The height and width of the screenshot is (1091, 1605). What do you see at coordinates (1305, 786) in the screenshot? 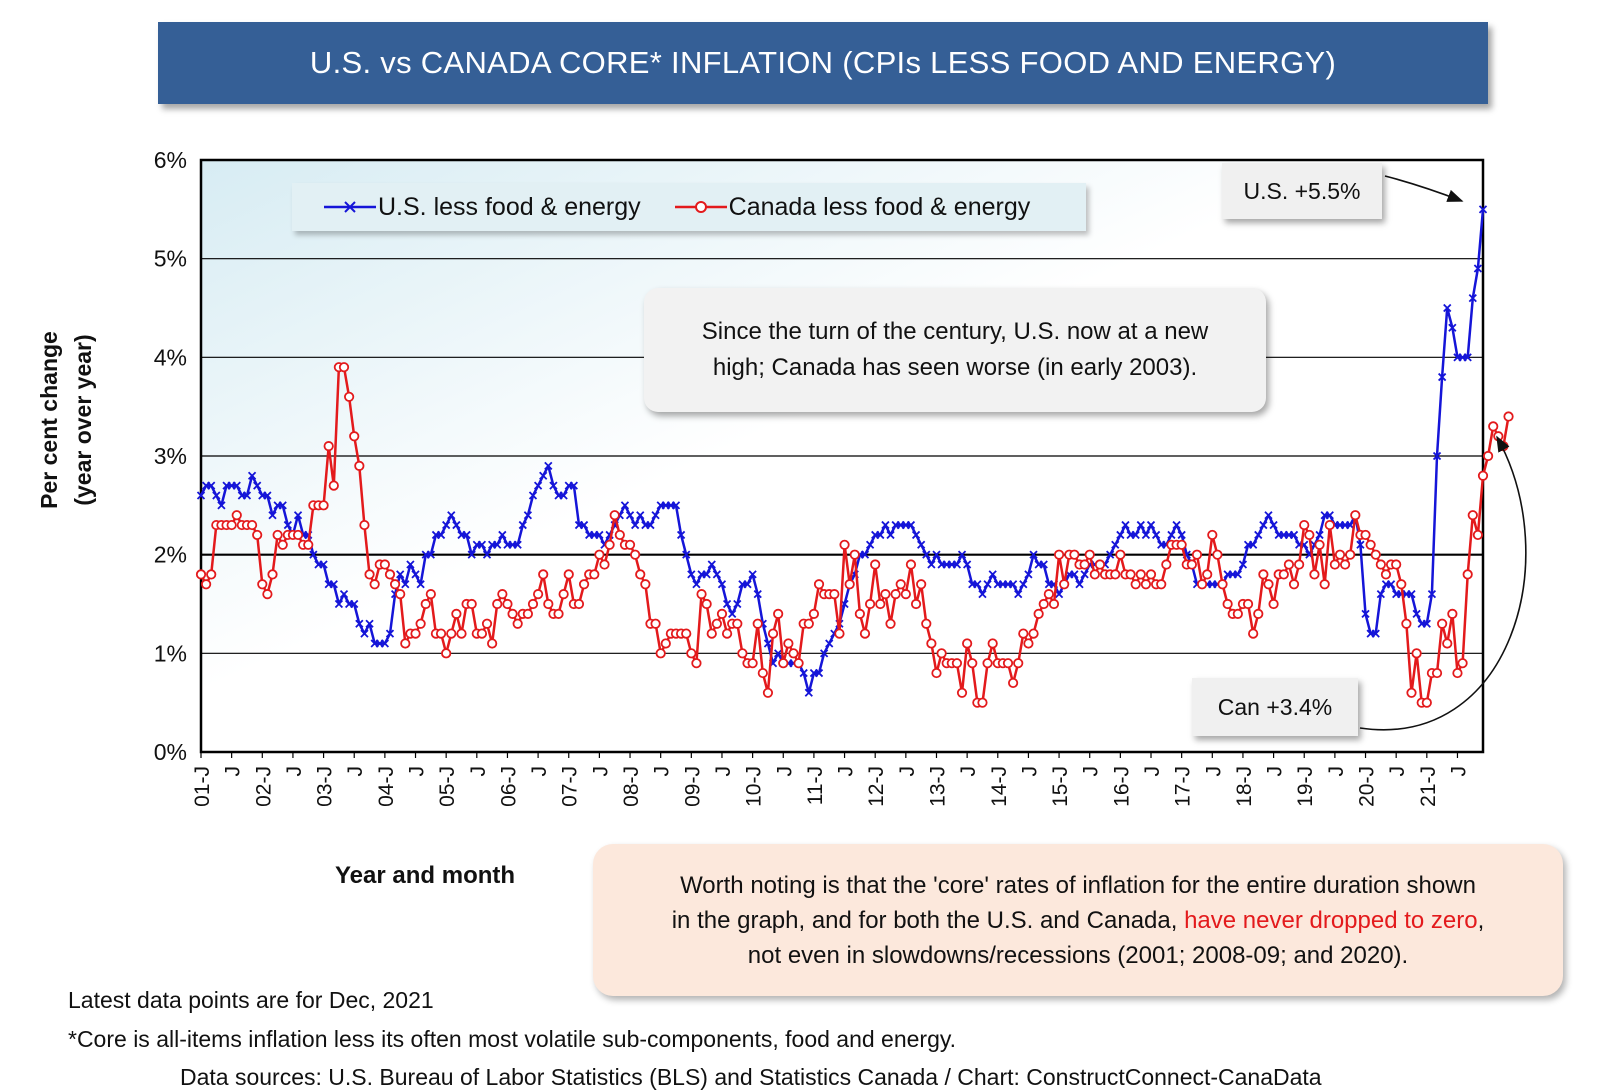
I see `x-tick-label: 19-J` at bounding box center [1305, 786].